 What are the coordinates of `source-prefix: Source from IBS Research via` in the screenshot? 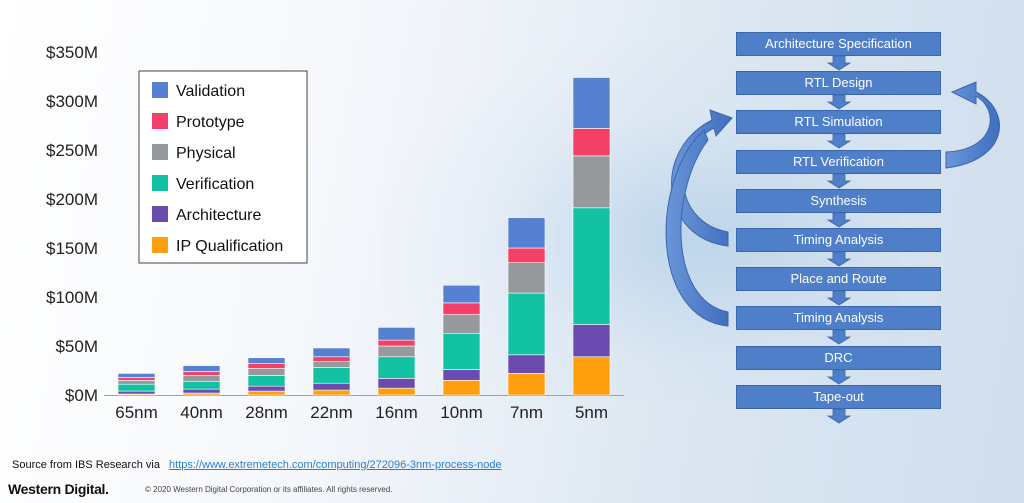 It's located at (86, 465).